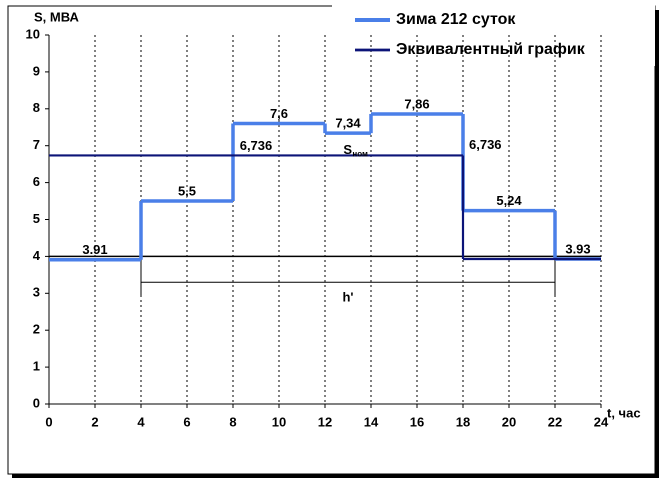 The image size is (665, 484). I want to click on s-nom-sub: ном, so click(360, 154).